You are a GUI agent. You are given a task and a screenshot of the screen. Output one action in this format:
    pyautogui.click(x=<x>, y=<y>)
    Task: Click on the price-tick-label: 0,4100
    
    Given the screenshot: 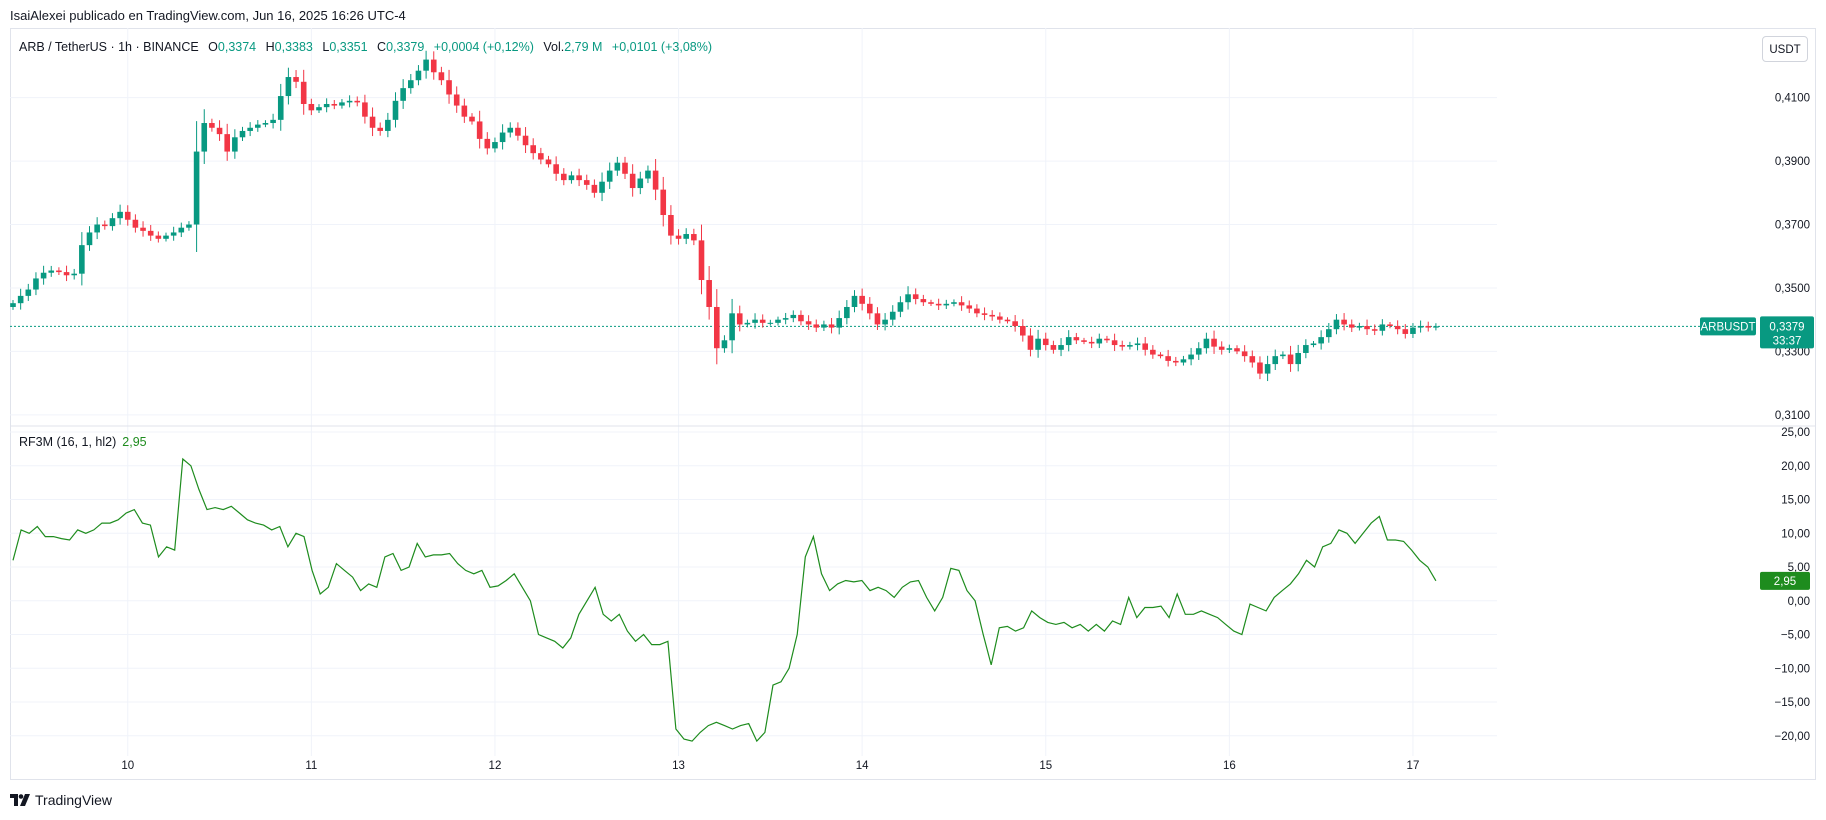 What is the action you would take?
    pyautogui.click(x=1792, y=99)
    